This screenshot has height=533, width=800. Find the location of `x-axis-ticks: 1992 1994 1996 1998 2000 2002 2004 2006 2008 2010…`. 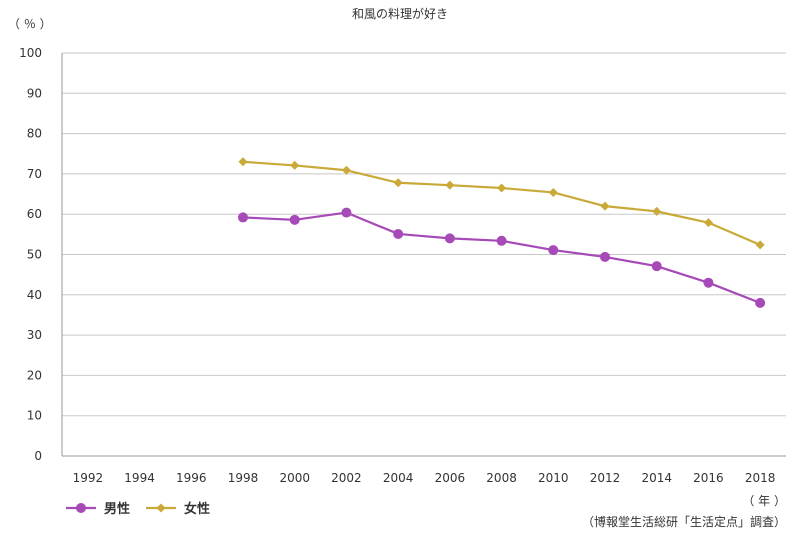

x-axis-ticks: 1992 1994 1996 1998 2000 2002 2004 2006 2008 2010… is located at coordinates (424, 478).